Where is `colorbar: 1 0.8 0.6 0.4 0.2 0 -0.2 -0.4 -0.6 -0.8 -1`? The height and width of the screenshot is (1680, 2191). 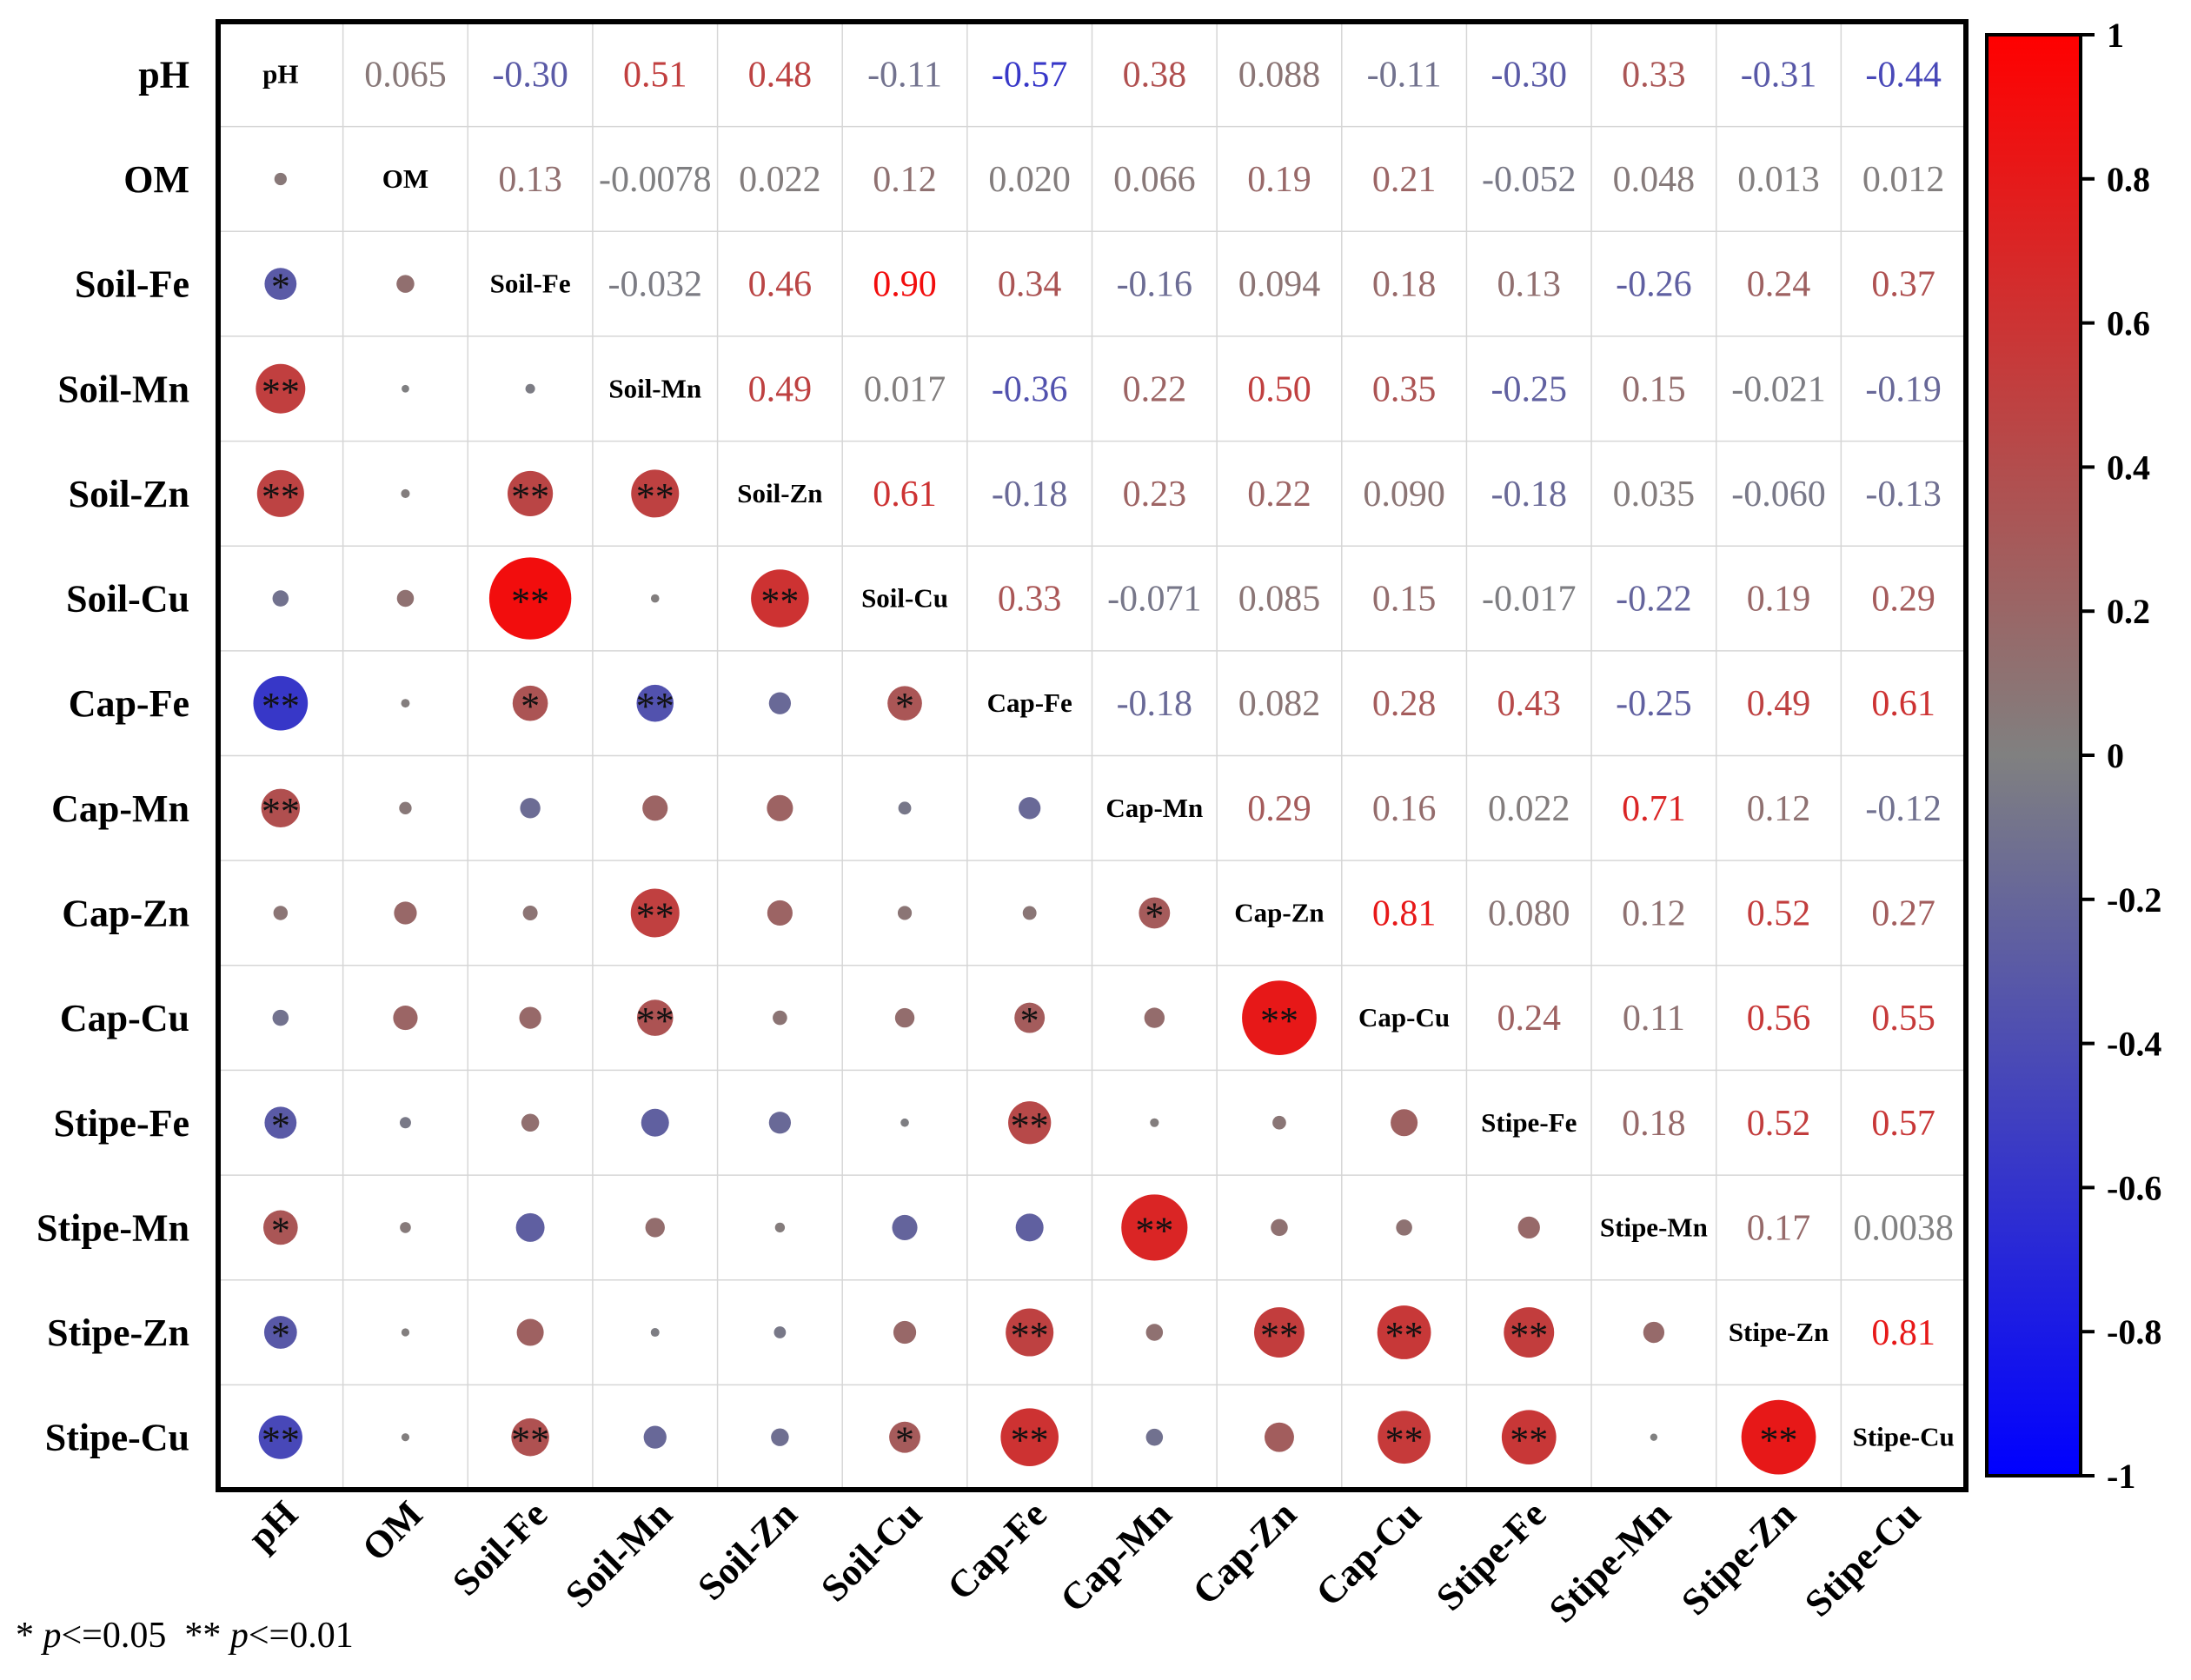
colorbar: 1 0.8 0.6 0.4 0.2 0 -0.2 -0.4 -0.6 -0.8 -1 is located at coordinates (2073, 756).